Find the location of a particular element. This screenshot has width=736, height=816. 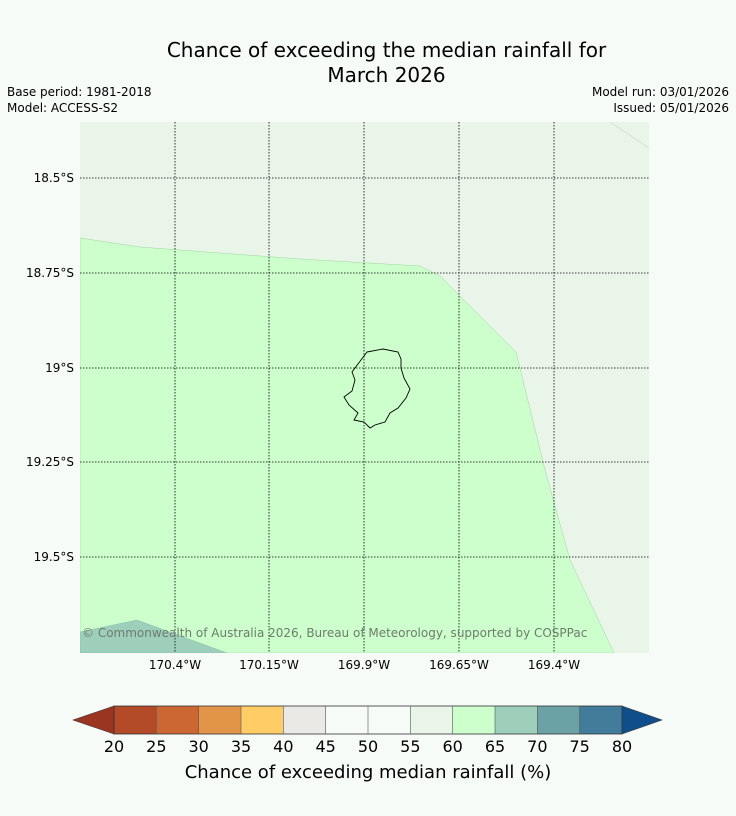

colorbar-ticks: 20 25 30 35 40 45 50 55 60 65 70 75 80 is located at coordinates (368, 731).